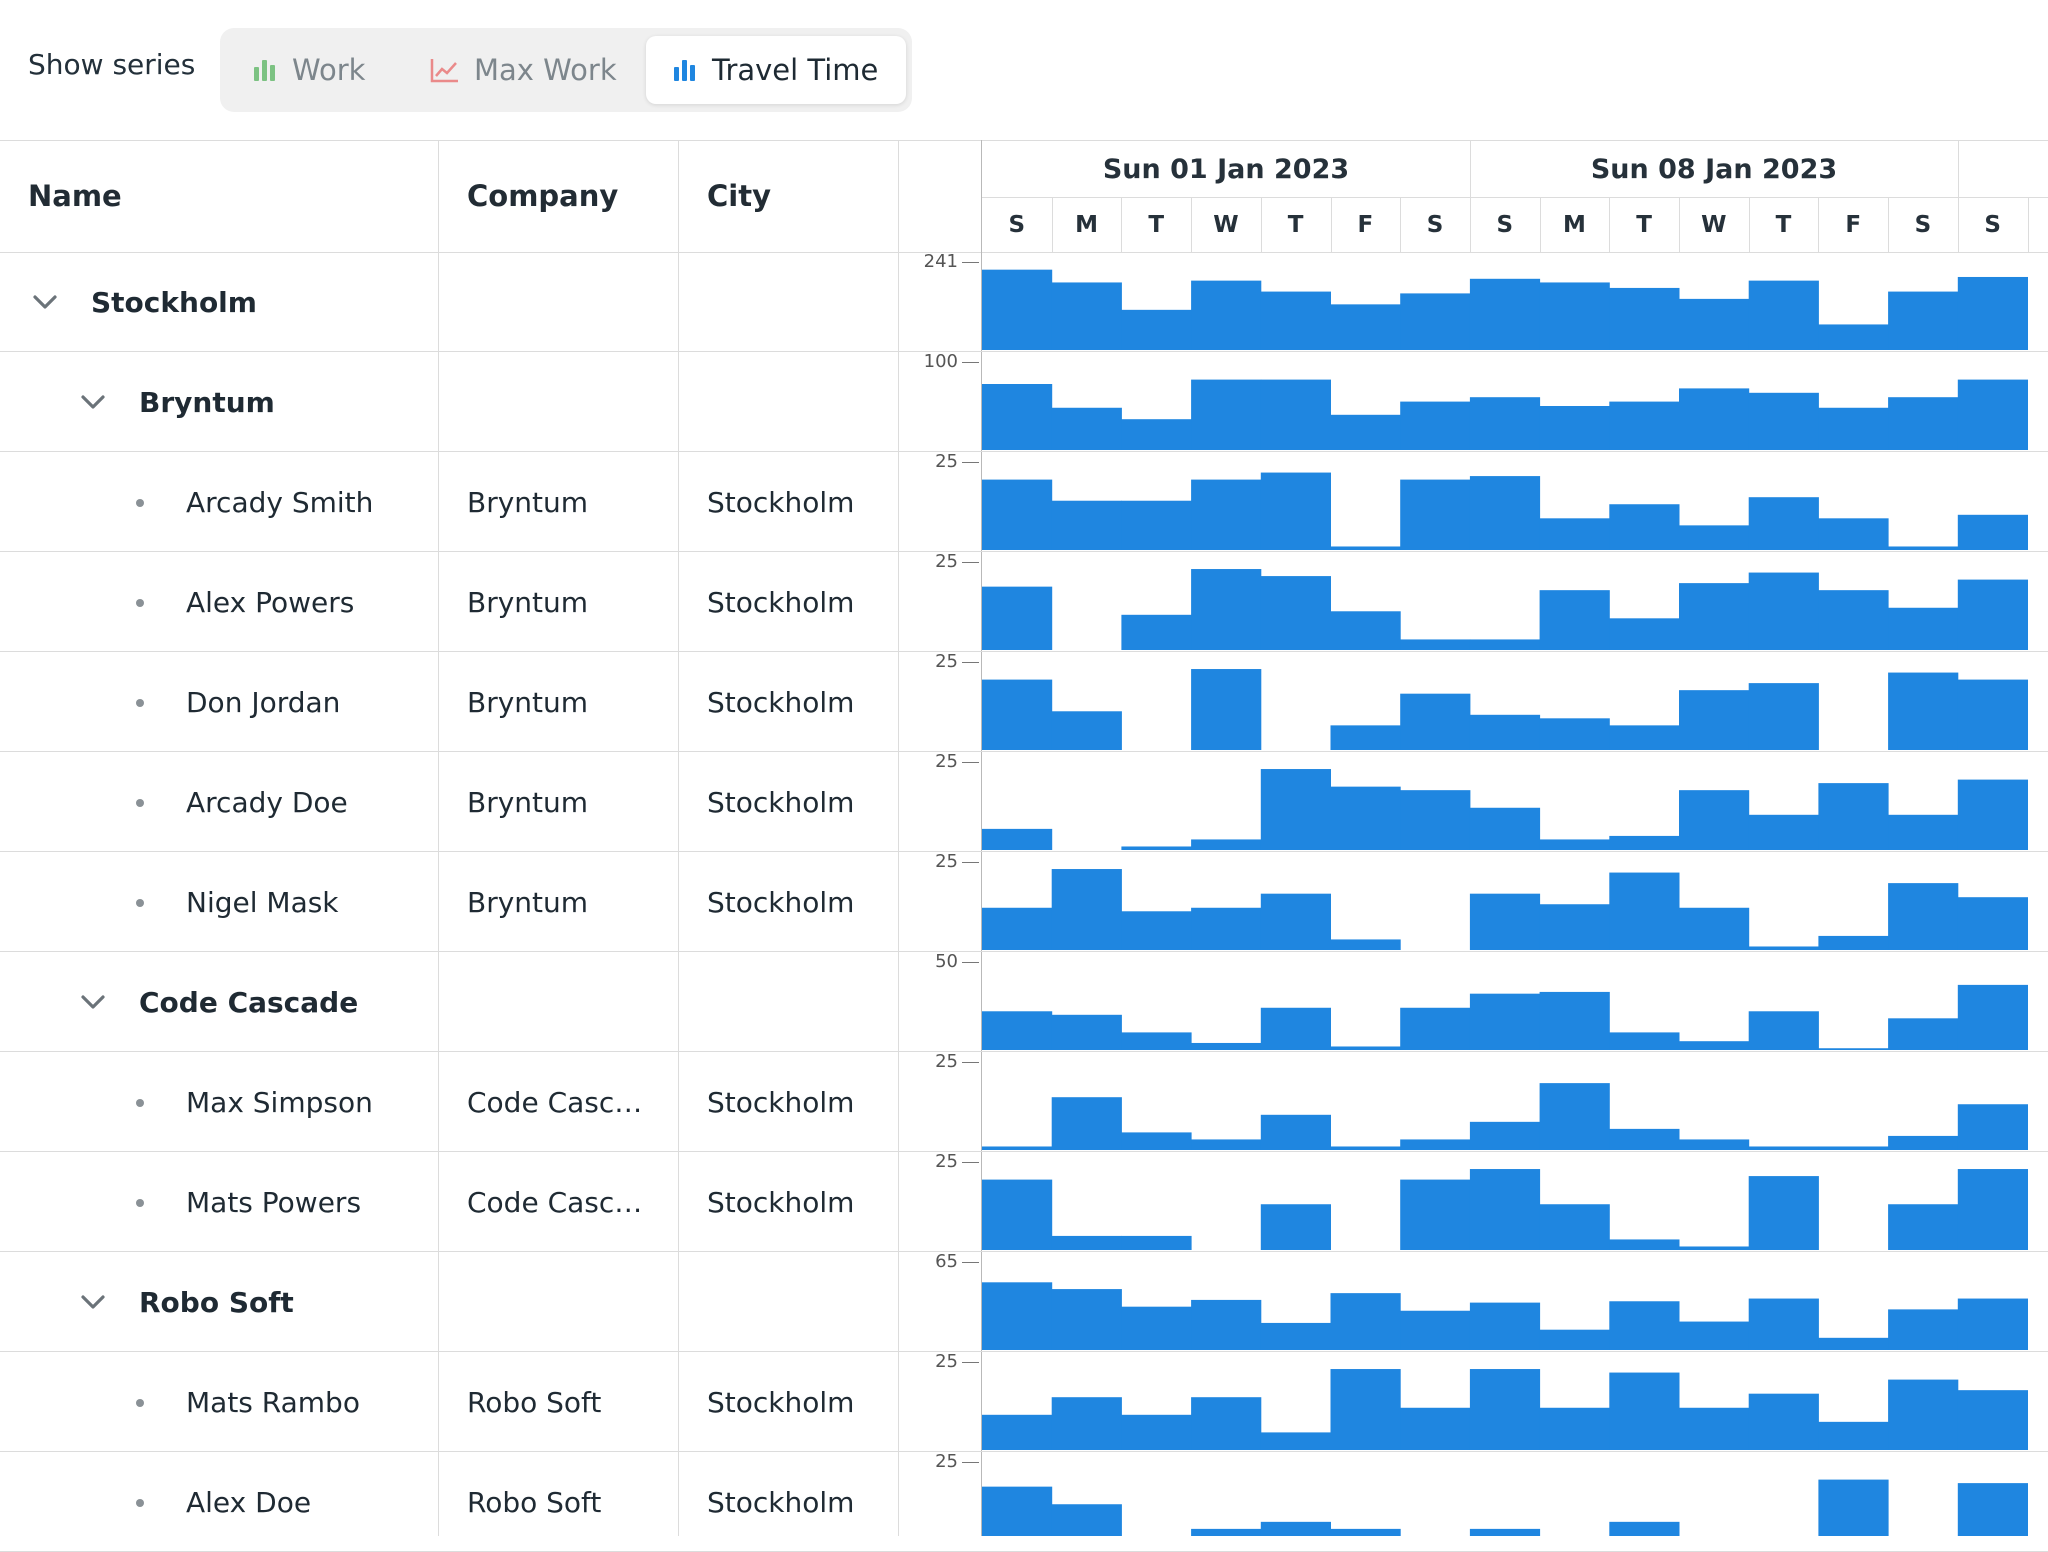  What do you see at coordinates (491, 1102) in the screenshot?
I see `resource-row: Max Simpson Code Casc… Stockholm` at bounding box center [491, 1102].